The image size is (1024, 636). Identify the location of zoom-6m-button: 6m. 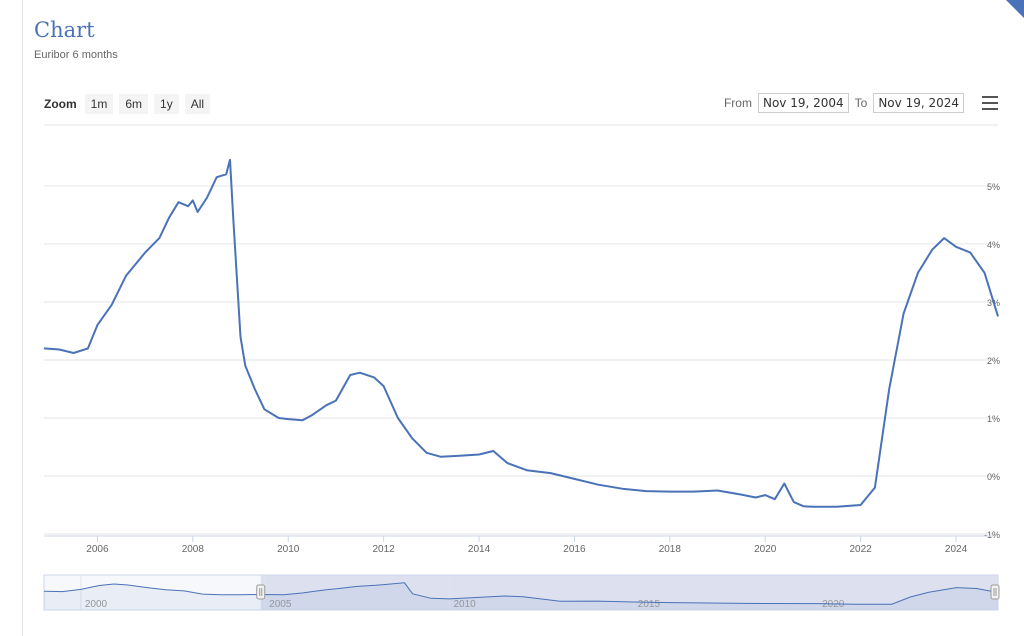
(134, 104).